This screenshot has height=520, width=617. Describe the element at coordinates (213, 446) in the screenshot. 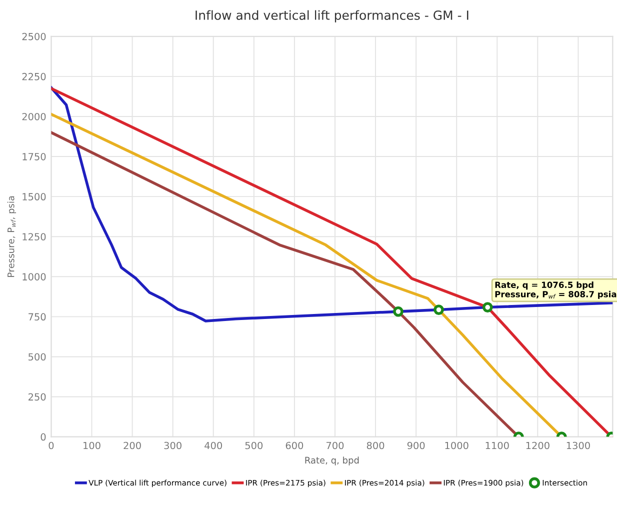

I see `x-tick-label: 400` at that location.